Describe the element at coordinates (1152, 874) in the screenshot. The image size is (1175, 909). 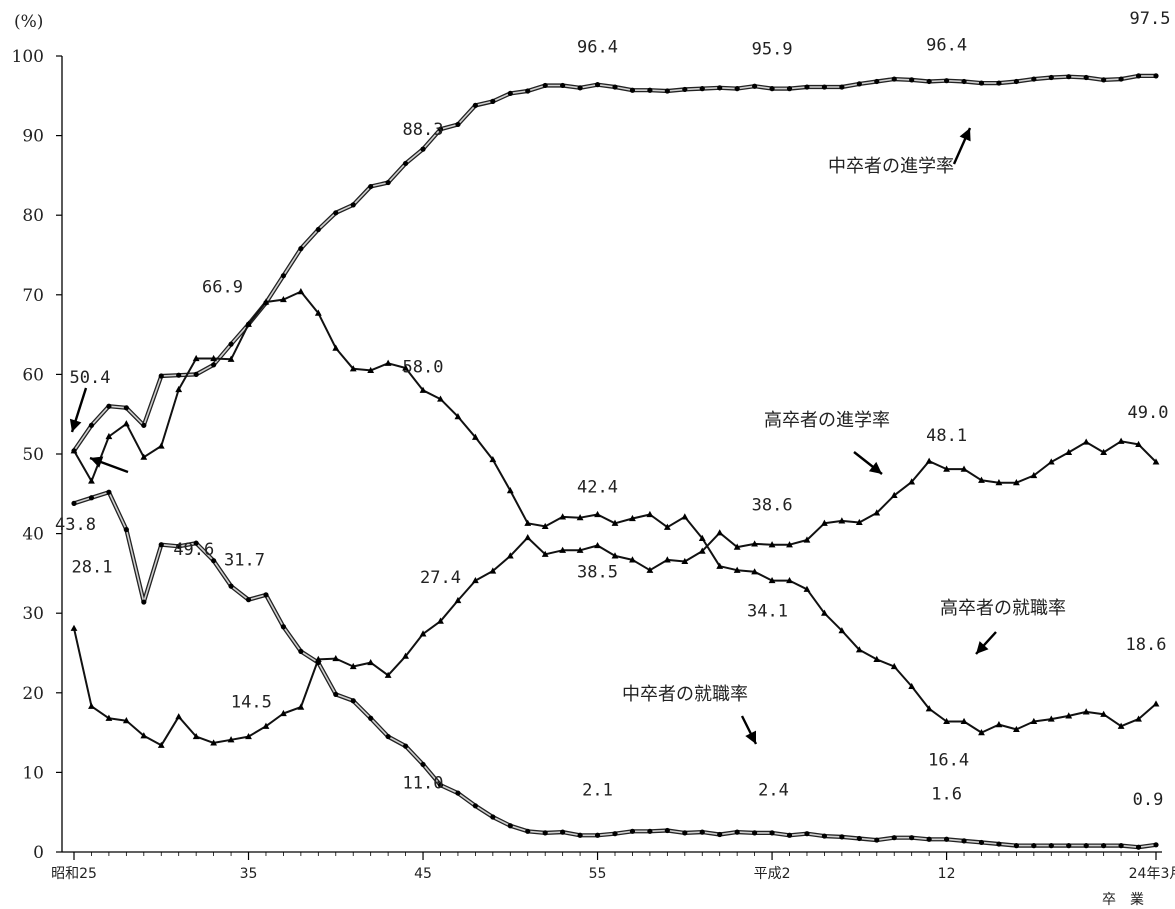
I see `x-tick-label: 24年3月` at that location.